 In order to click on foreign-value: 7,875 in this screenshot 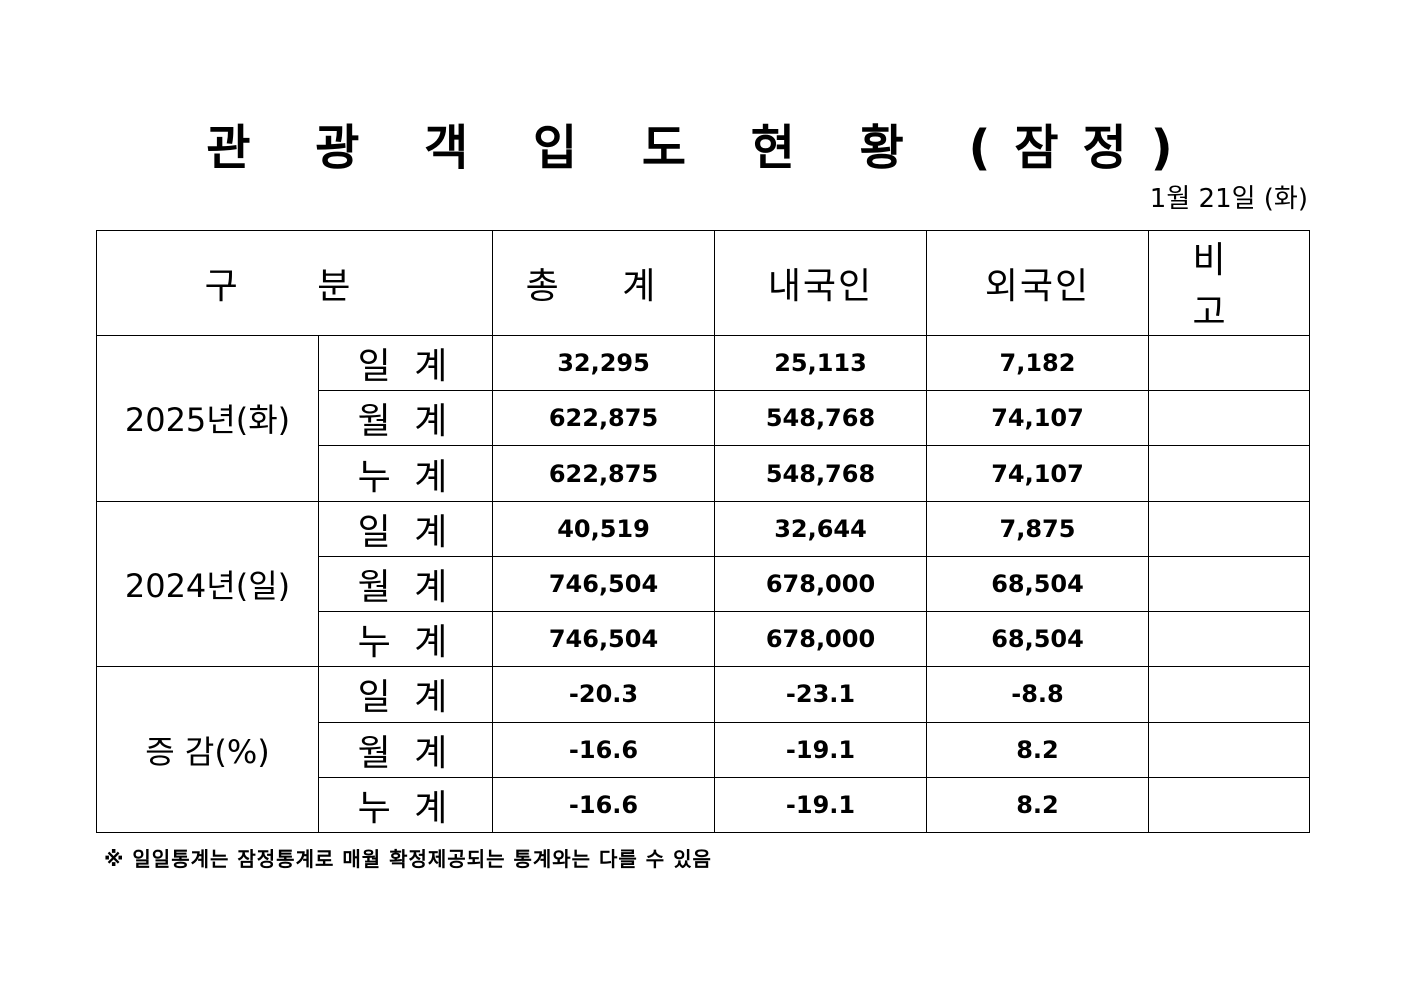, I will do `click(1037, 528)`.